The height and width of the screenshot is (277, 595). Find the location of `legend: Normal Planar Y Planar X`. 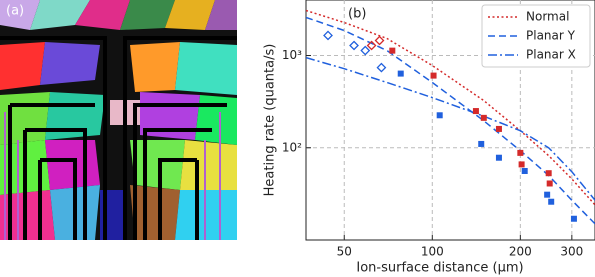

legend: Normal Planar Y Planar X is located at coordinates (536, 36).